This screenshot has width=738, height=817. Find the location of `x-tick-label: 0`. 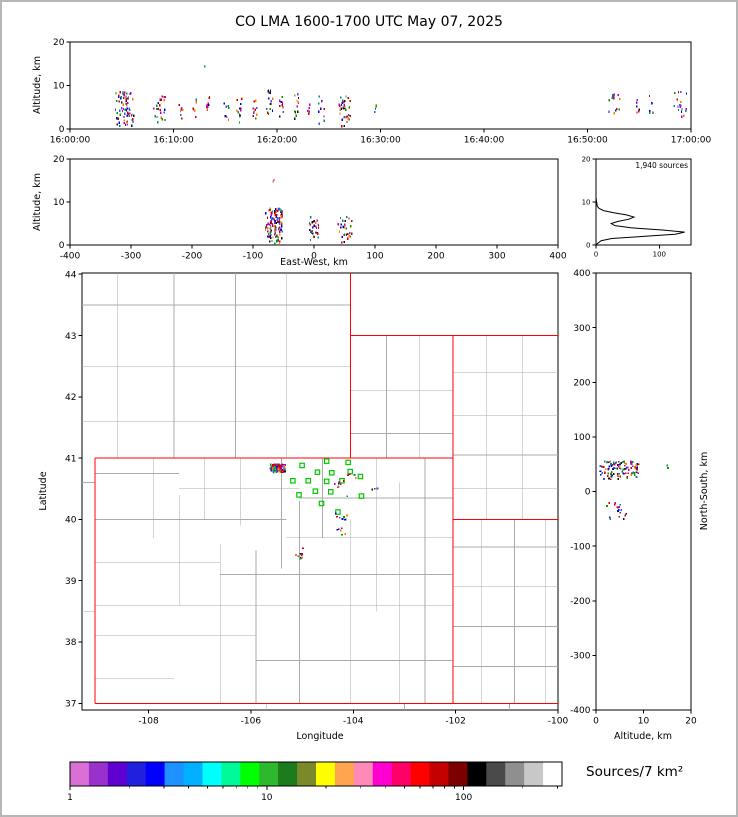

x-tick-label: 0 is located at coordinates (596, 255).